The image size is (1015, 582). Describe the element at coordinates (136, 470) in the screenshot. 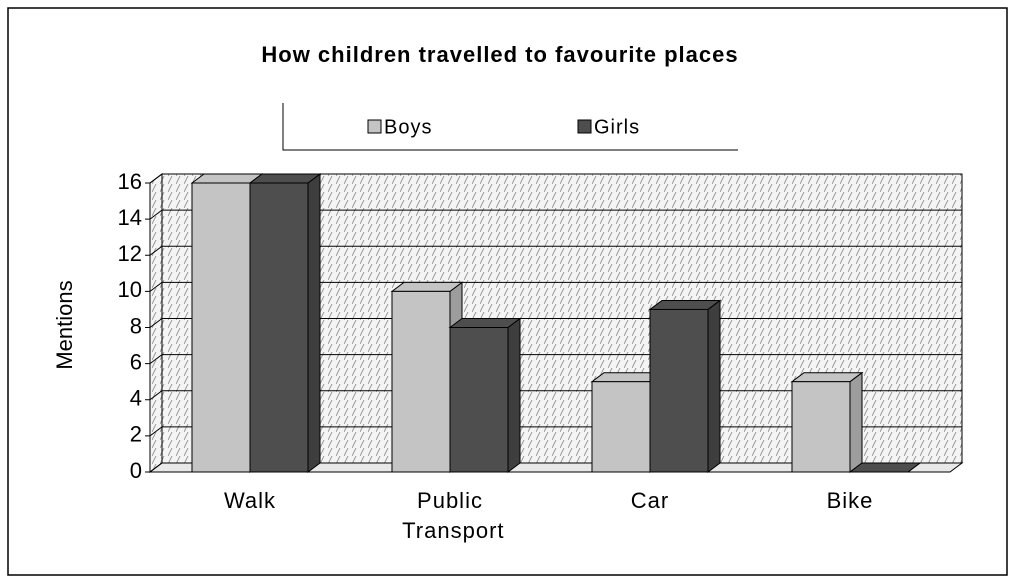

I see `y-tick-label: 0` at that location.